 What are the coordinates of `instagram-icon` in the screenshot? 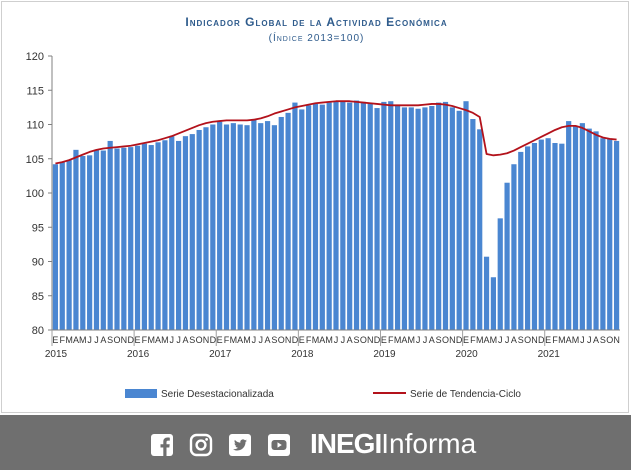 It's located at (201, 445).